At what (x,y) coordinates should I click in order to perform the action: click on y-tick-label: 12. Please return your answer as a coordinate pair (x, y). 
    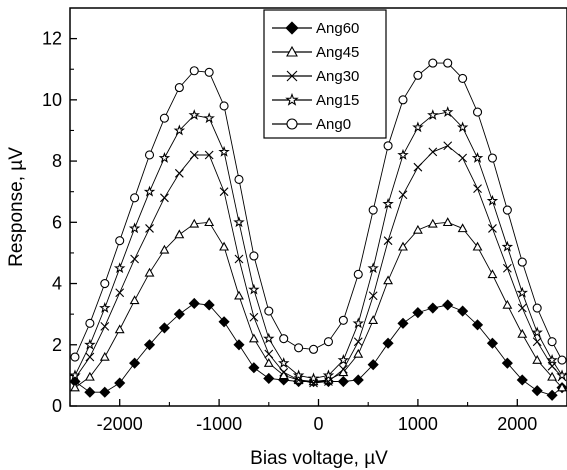
    Looking at the image, I should click on (52, 39).